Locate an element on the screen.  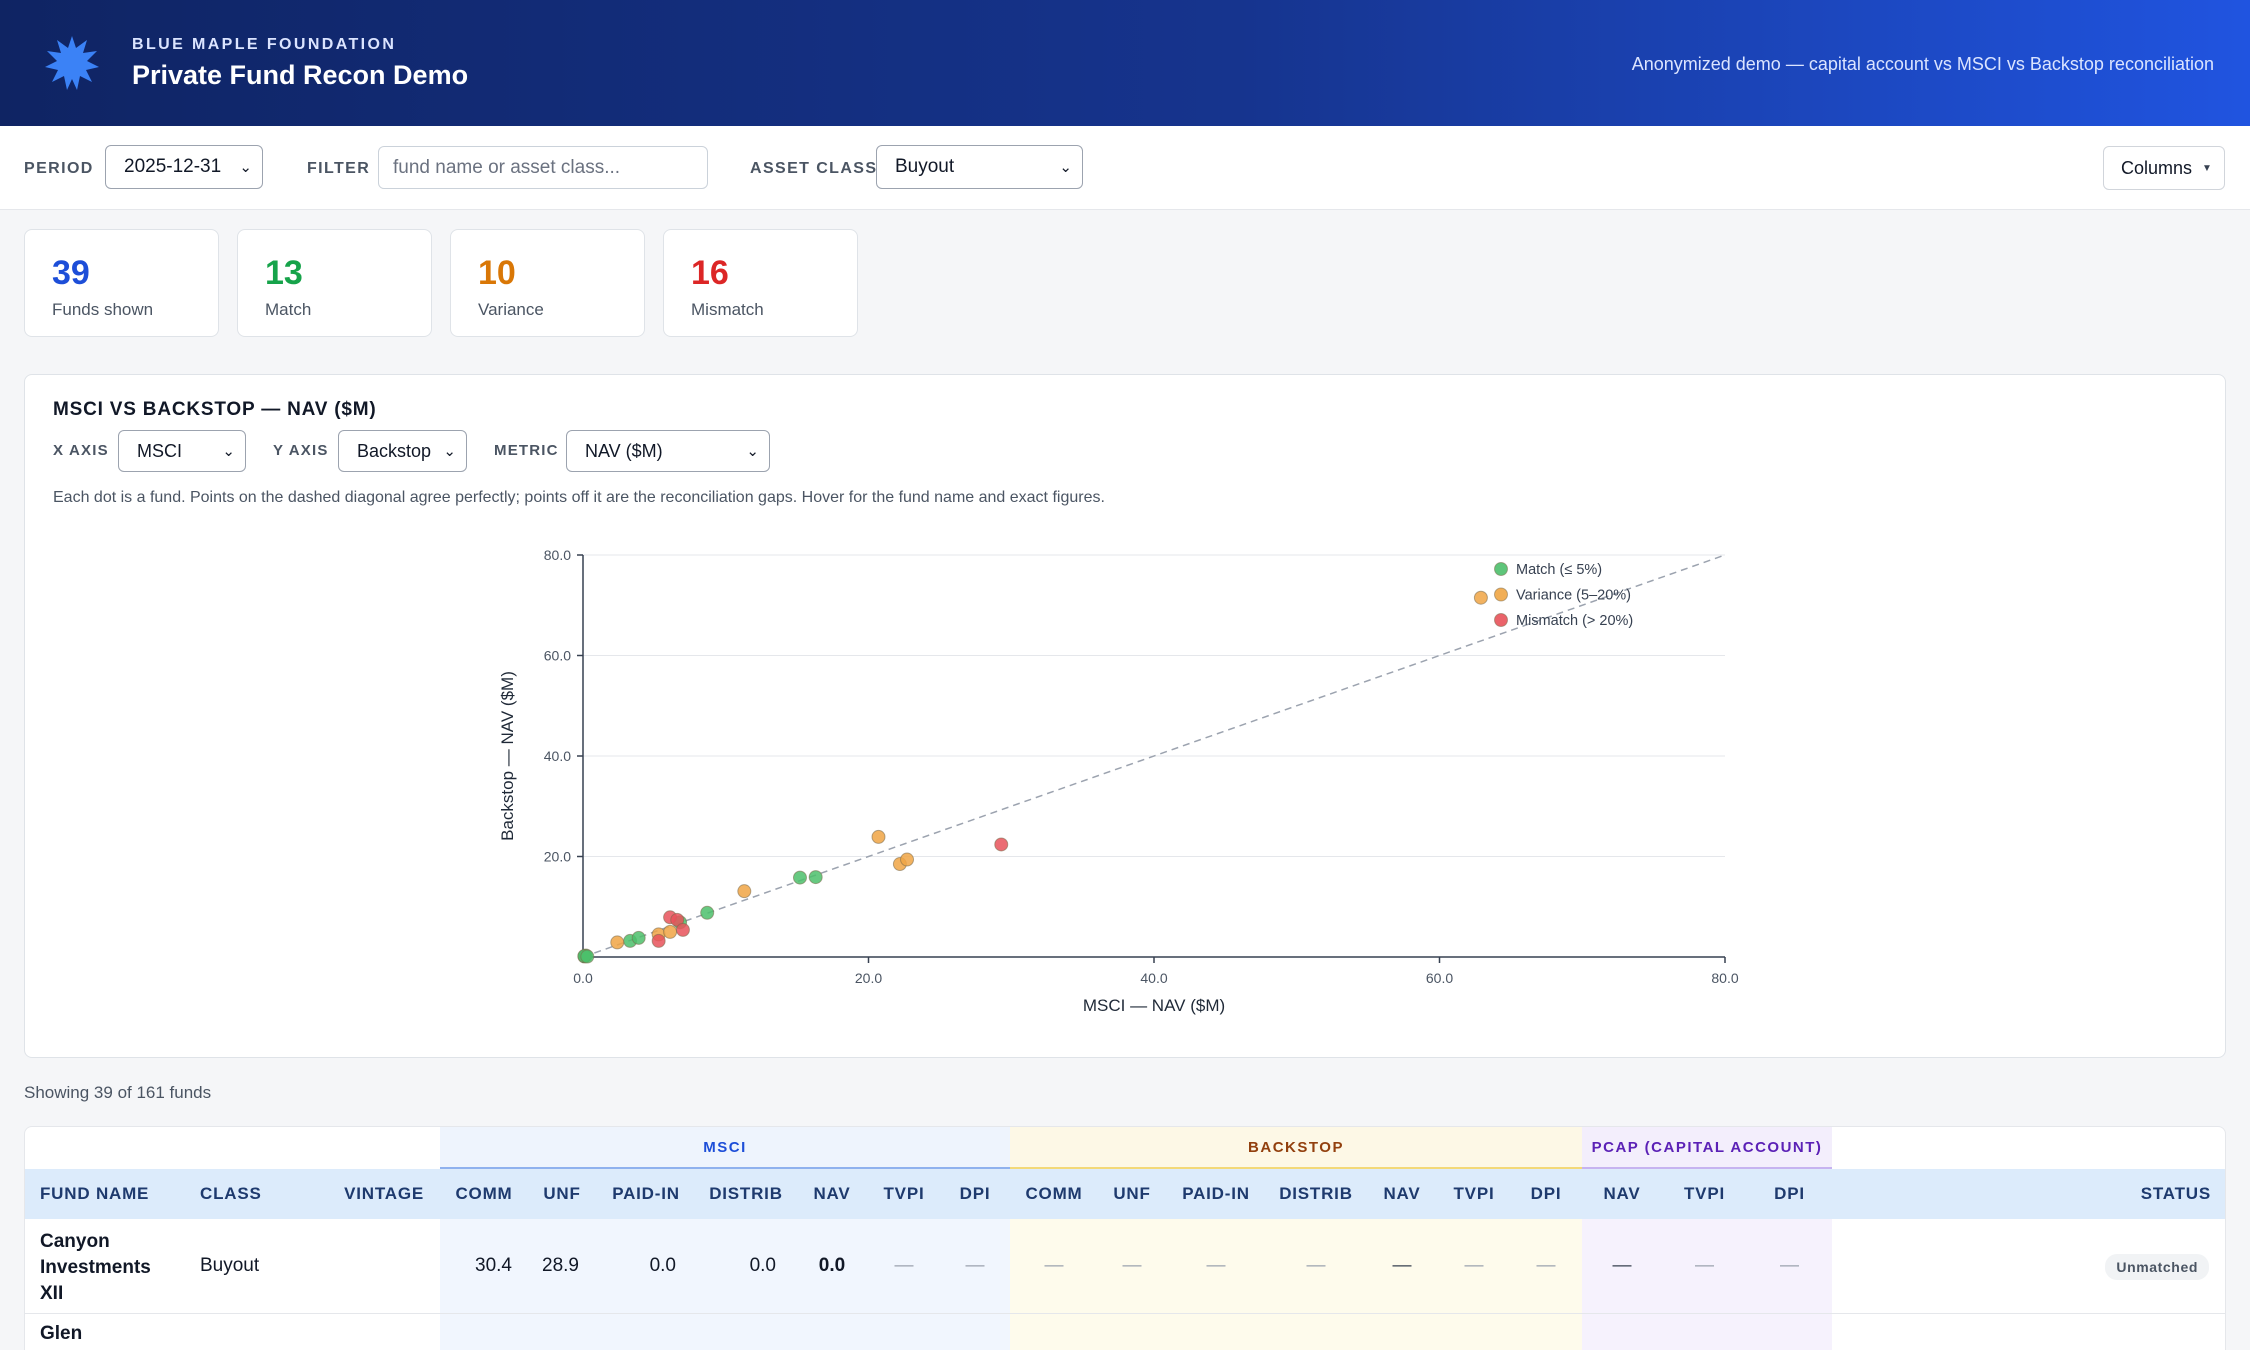
stat-label: Match is located at coordinates (288, 309).